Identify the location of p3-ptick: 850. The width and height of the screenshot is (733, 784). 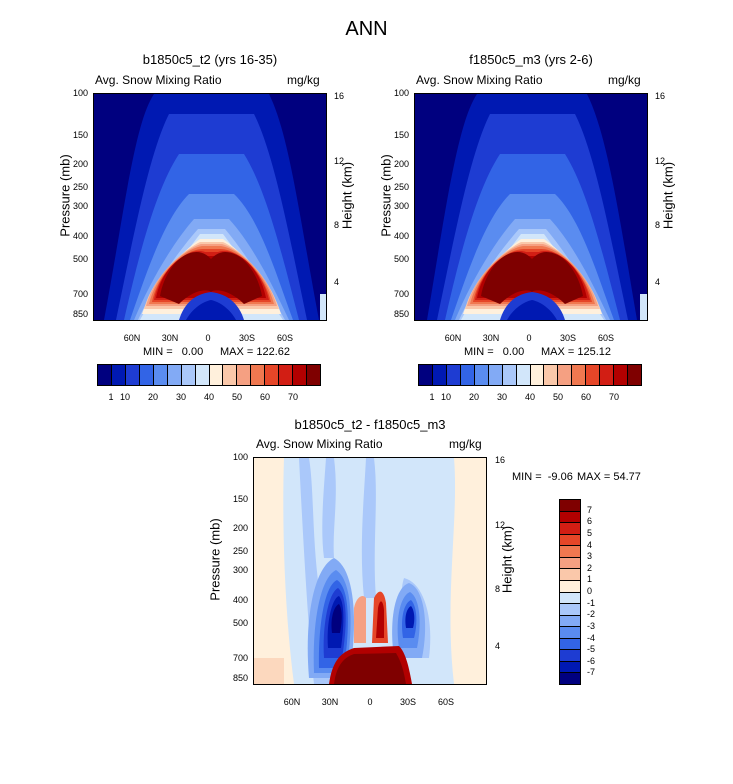
(240, 678).